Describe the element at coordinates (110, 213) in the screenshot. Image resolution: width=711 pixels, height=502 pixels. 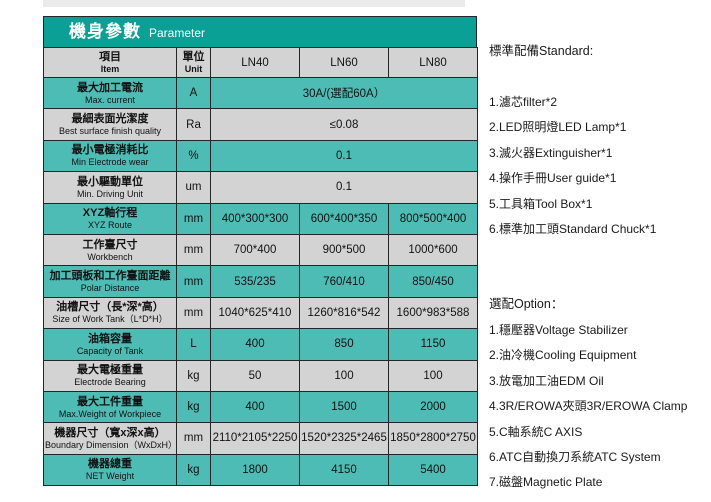
I see `item-label-zh: XYZ軸行程` at that location.